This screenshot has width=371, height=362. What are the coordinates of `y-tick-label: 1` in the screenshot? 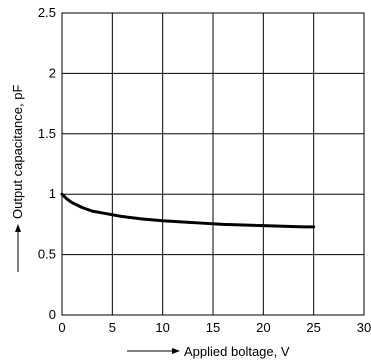 It's located at (52, 193).